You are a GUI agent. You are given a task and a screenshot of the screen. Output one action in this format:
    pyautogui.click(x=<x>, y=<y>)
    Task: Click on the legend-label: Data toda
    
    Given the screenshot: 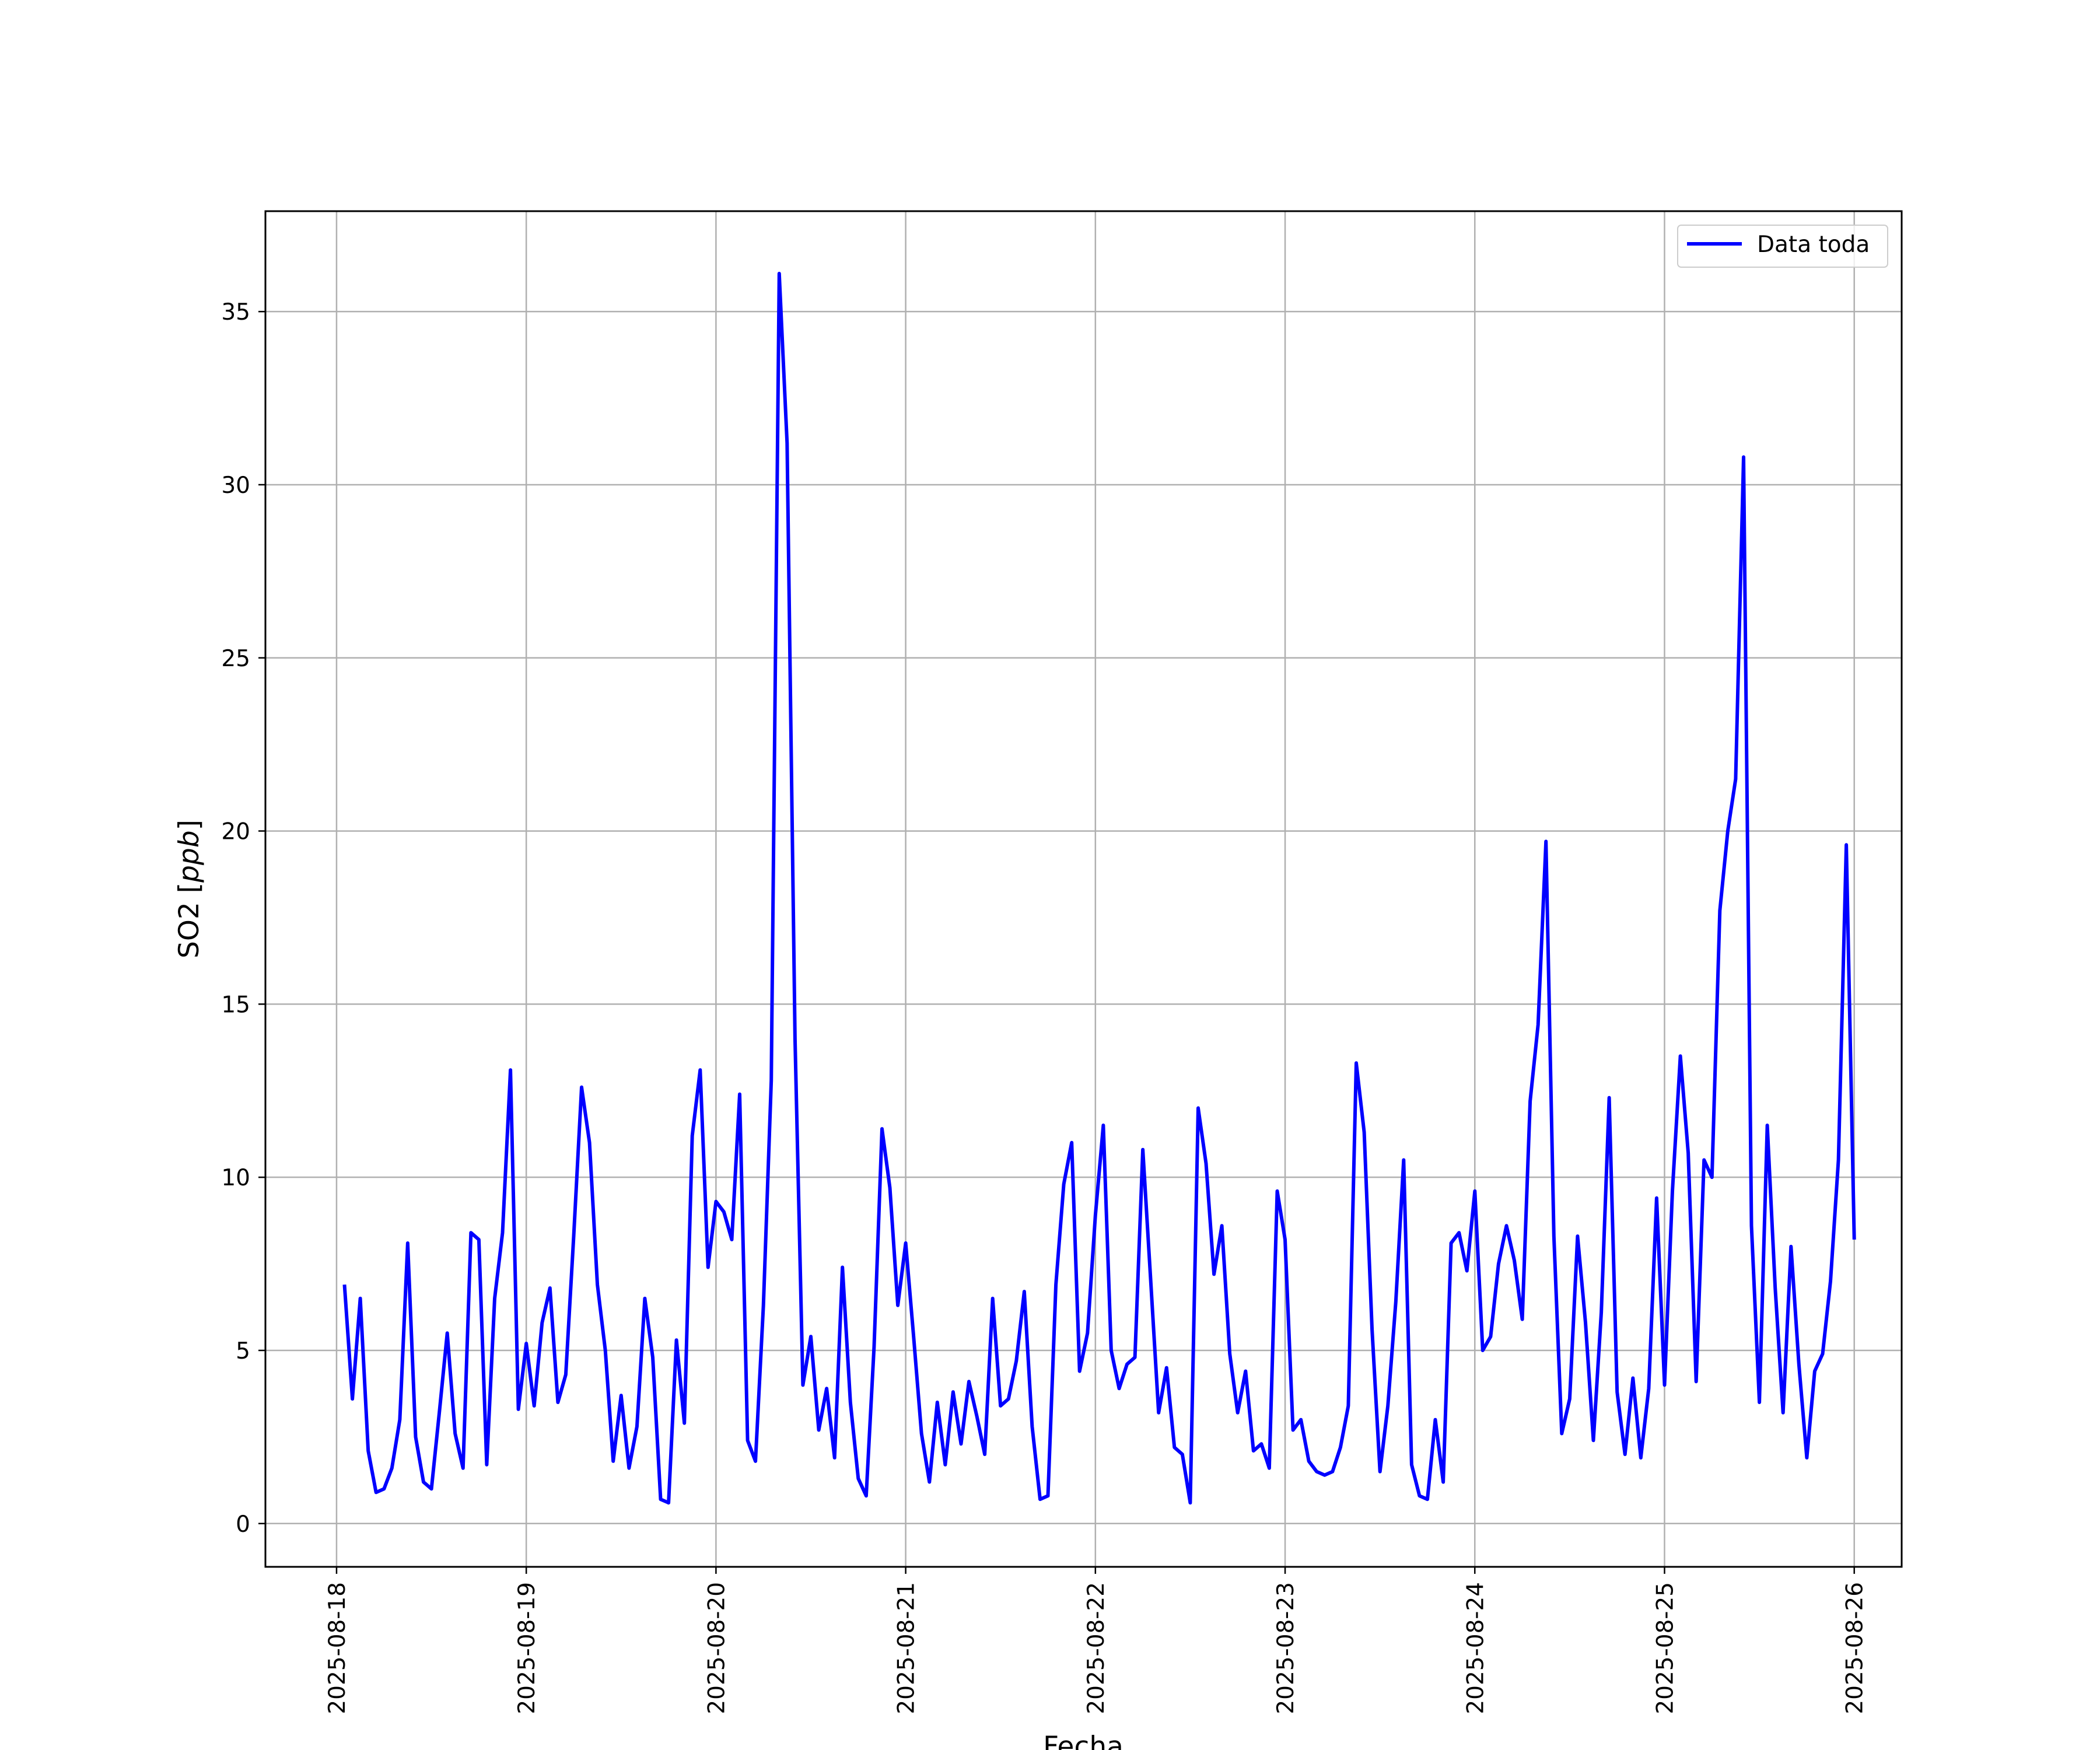 What is the action you would take?
    pyautogui.click(x=1813, y=245)
    